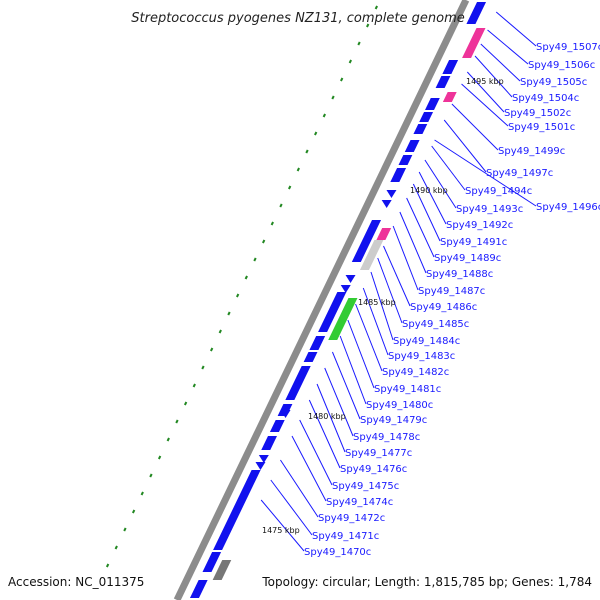 The image size is (600, 600). I want to click on gene-label: Spy49_1471c, so click(345, 536).